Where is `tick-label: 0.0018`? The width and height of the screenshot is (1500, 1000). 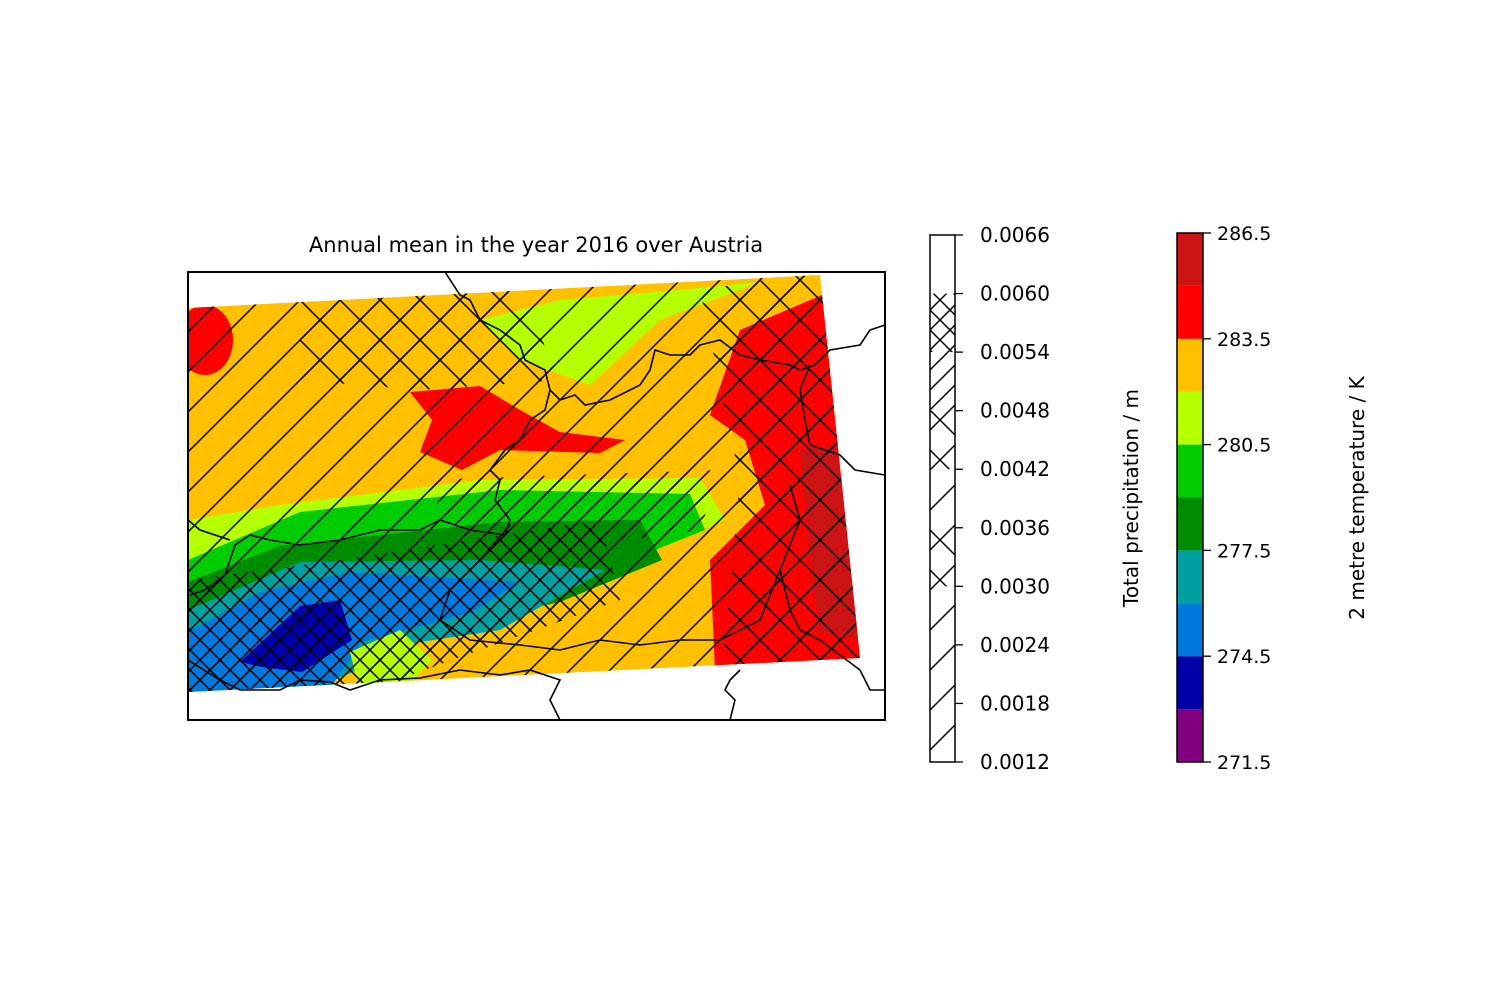 tick-label: 0.0018 is located at coordinates (1015, 703).